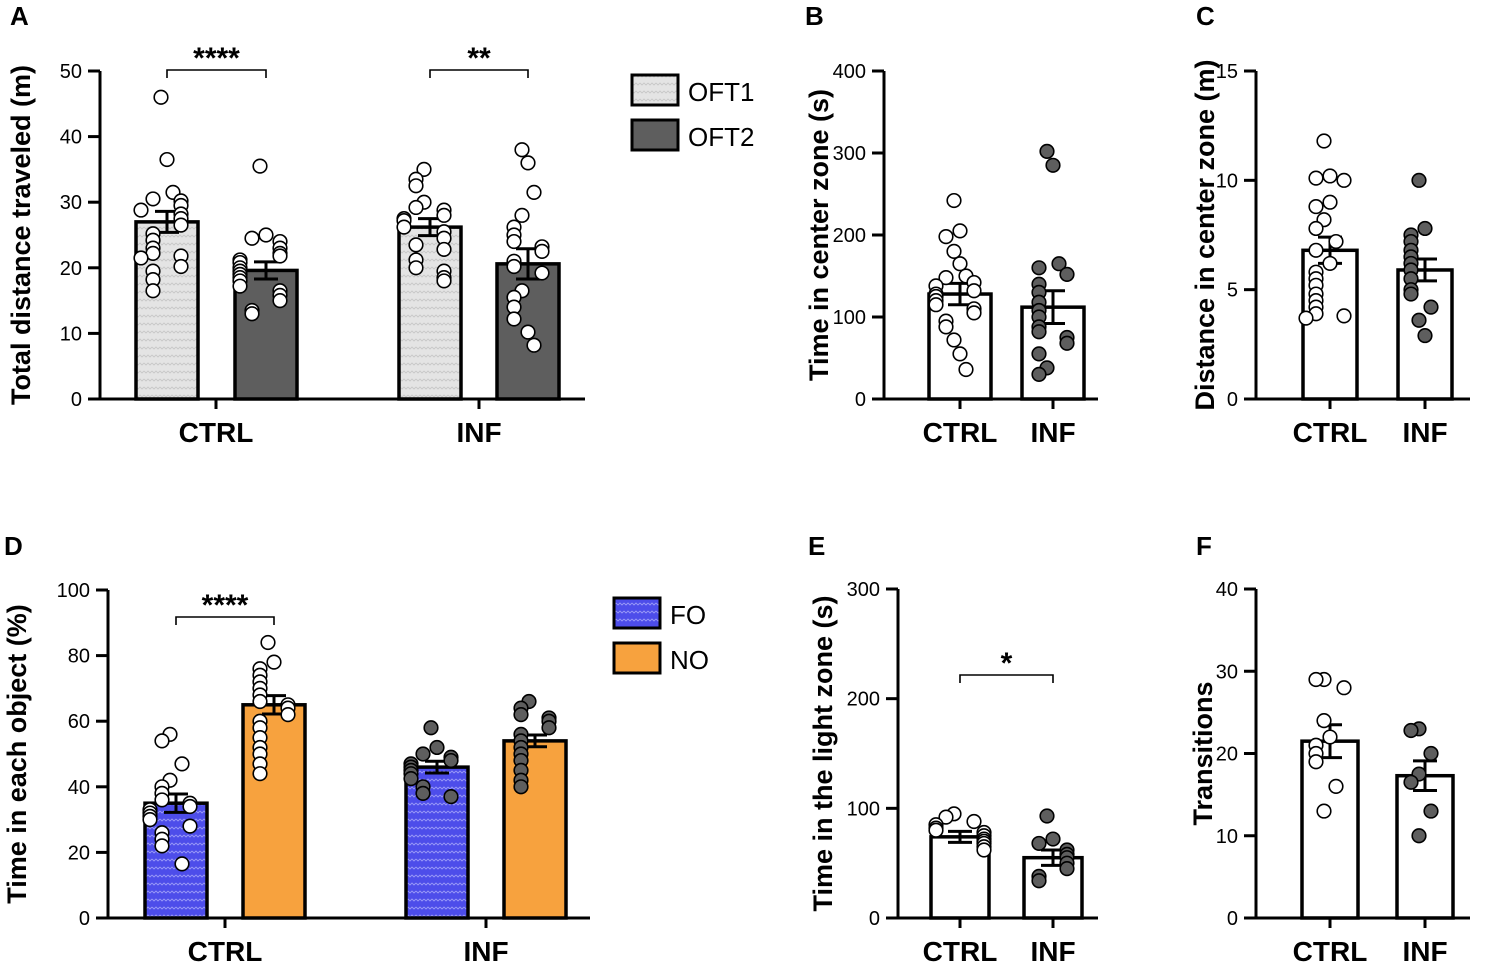 The image size is (1494, 971). What do you see at coordinates (1329, 749) in the screenshot?
I see `panel-F: 0 10 20 30 40 CTRL INF Transitions F` at bounding box center [1329, 749].